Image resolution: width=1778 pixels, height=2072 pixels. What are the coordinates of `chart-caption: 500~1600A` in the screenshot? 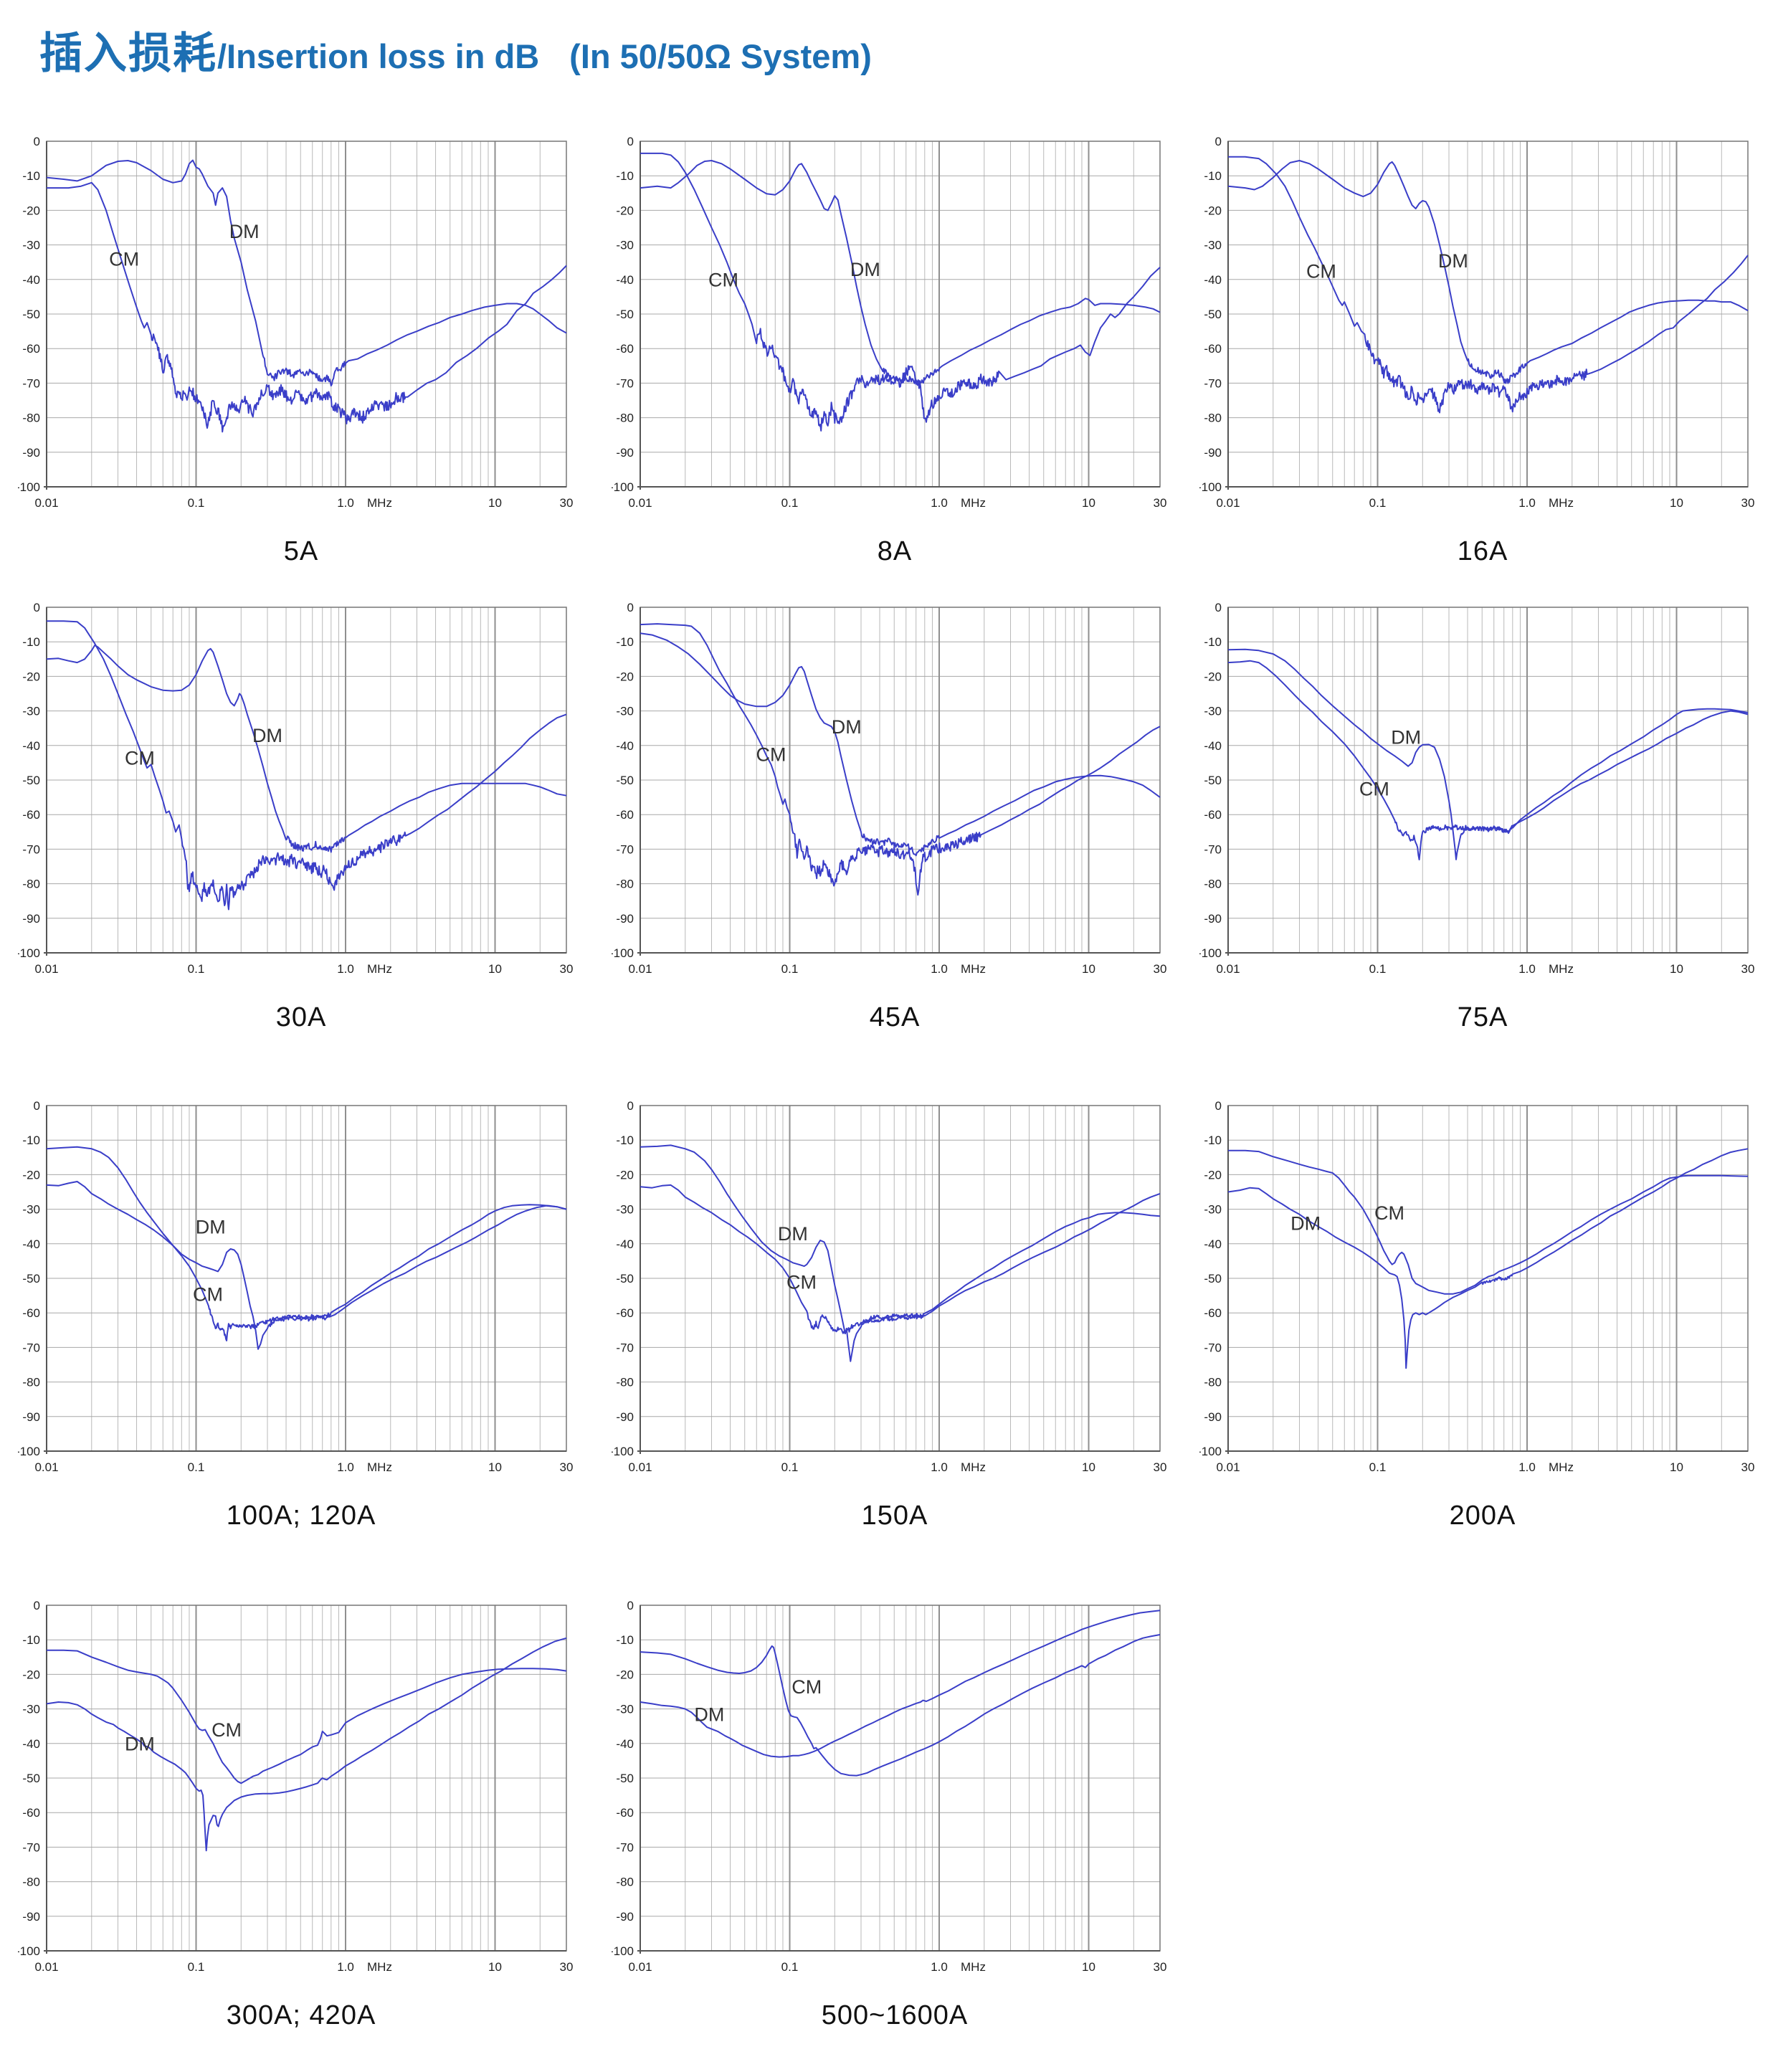 It's located at (895, 2015).